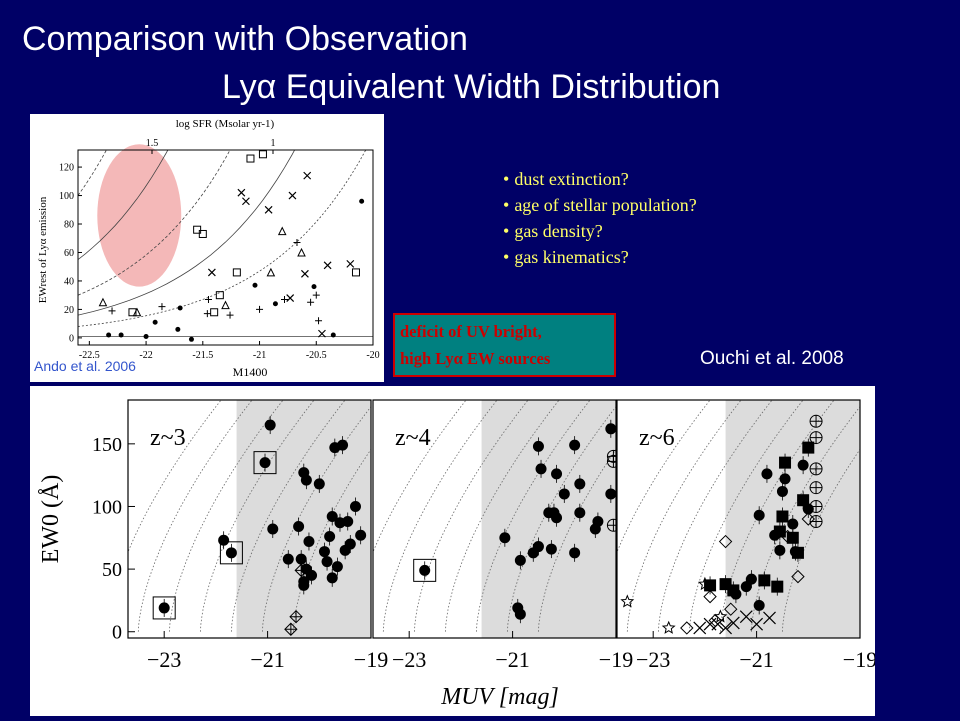 The width and height of the screenshot is (960, 721). Describe the element at coordinates (499, 697) in the screenshot. I see `ouchi-x-axis-label: MUV [mag]` at that location.